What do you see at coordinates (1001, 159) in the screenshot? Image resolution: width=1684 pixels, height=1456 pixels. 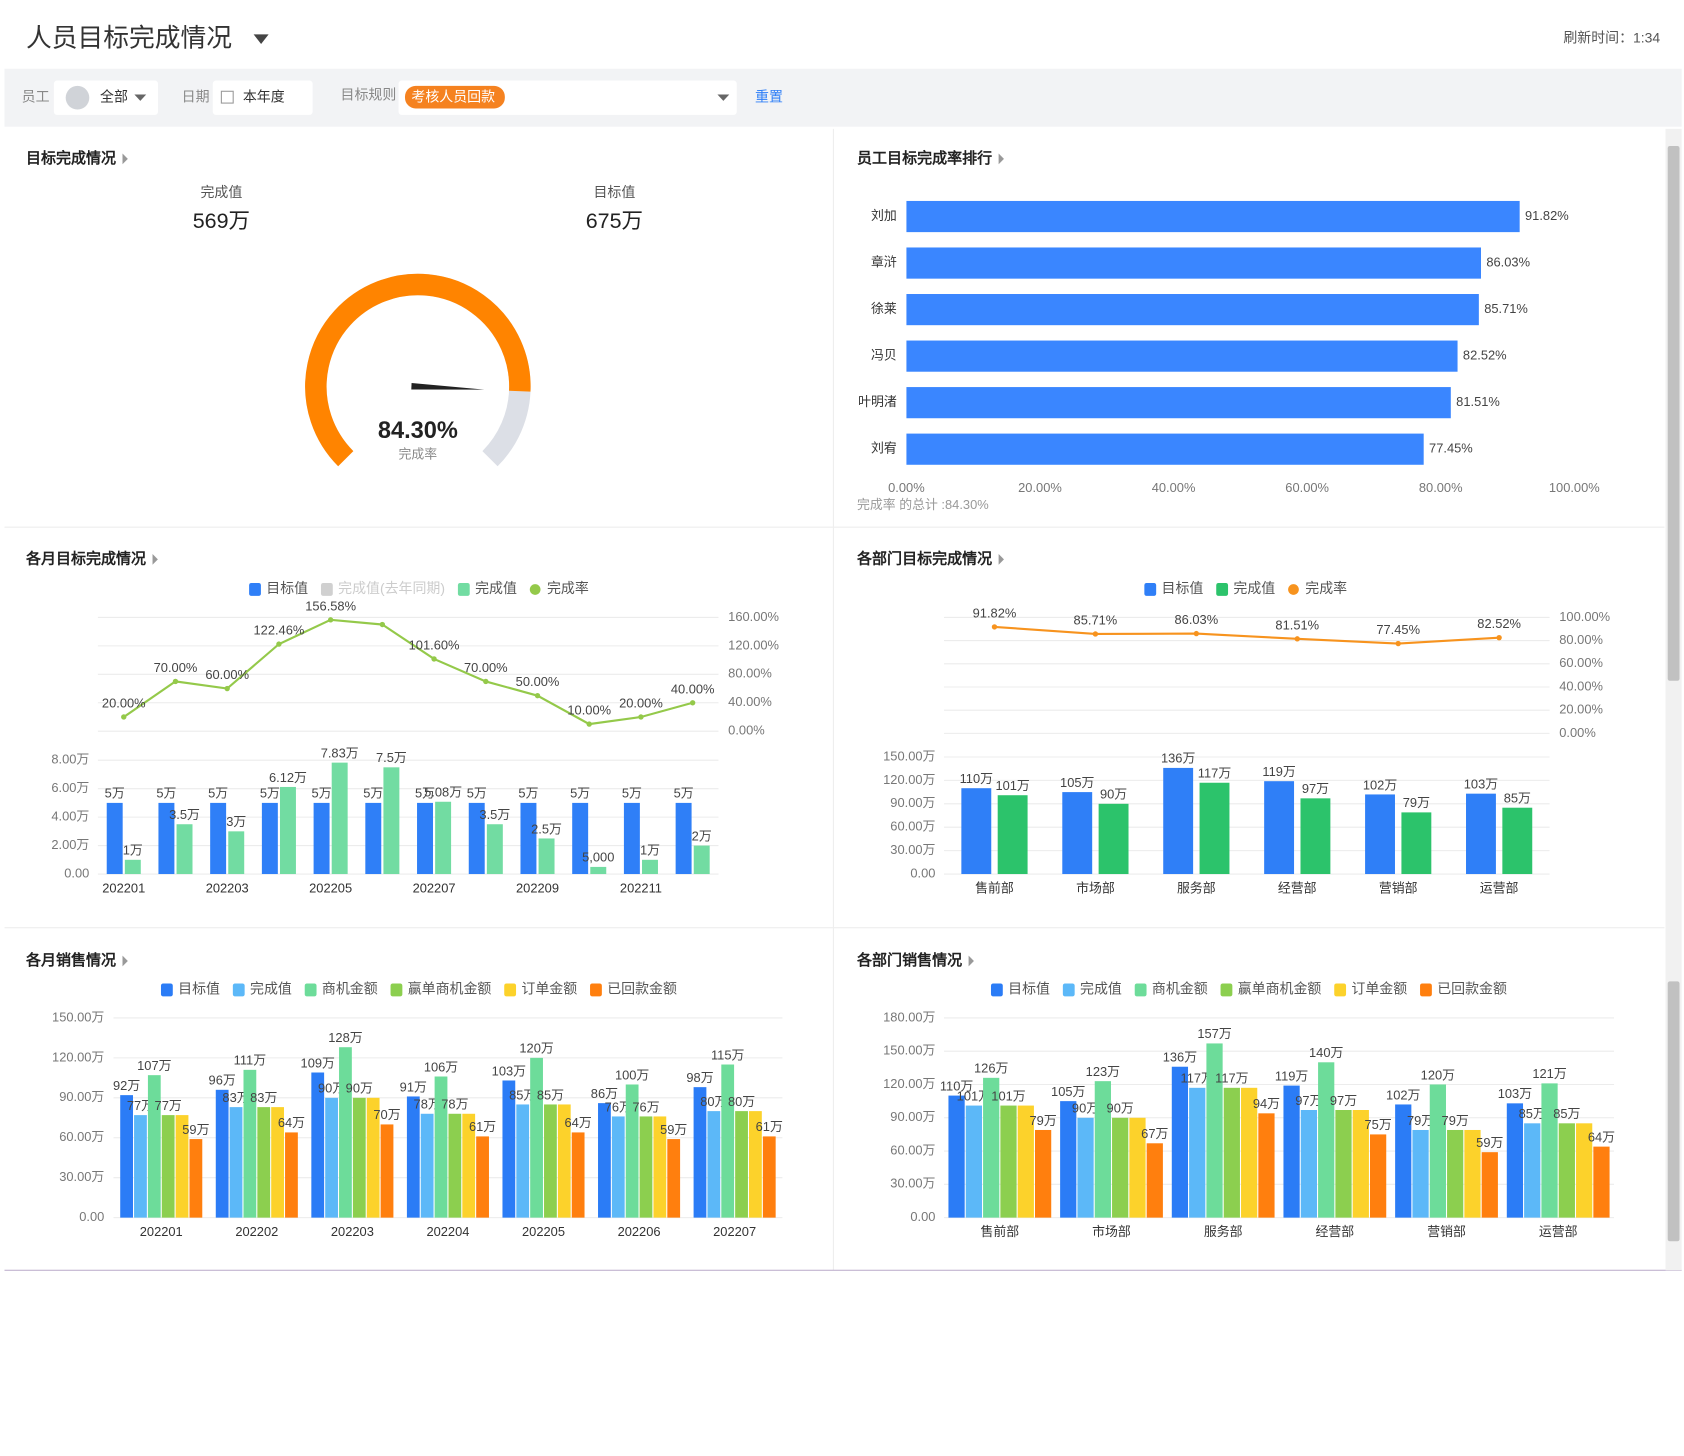 I see `title-arrow` at bounding box center [1001, 159].